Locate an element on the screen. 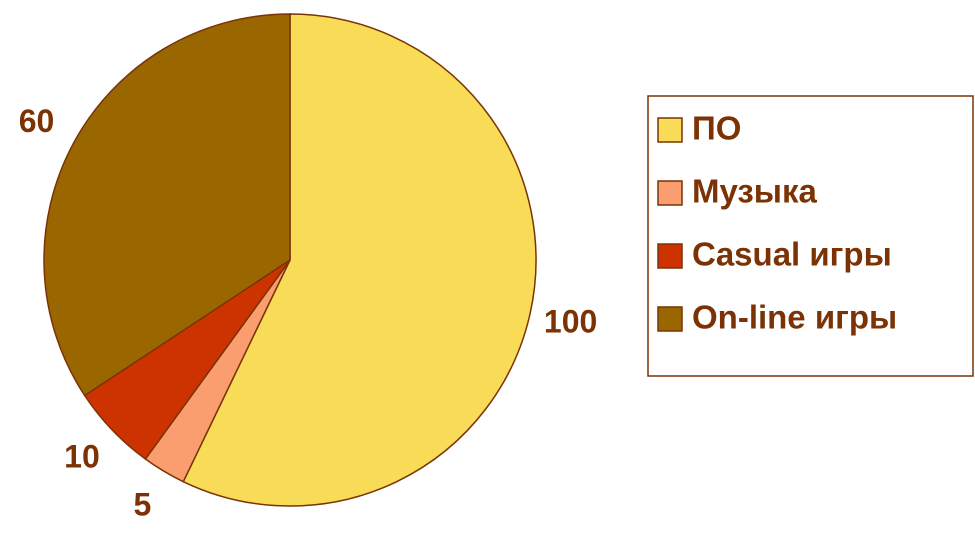 The height and width of the screenshot is (534, 975). value-label: 5 is located at coordinates (142, 505).